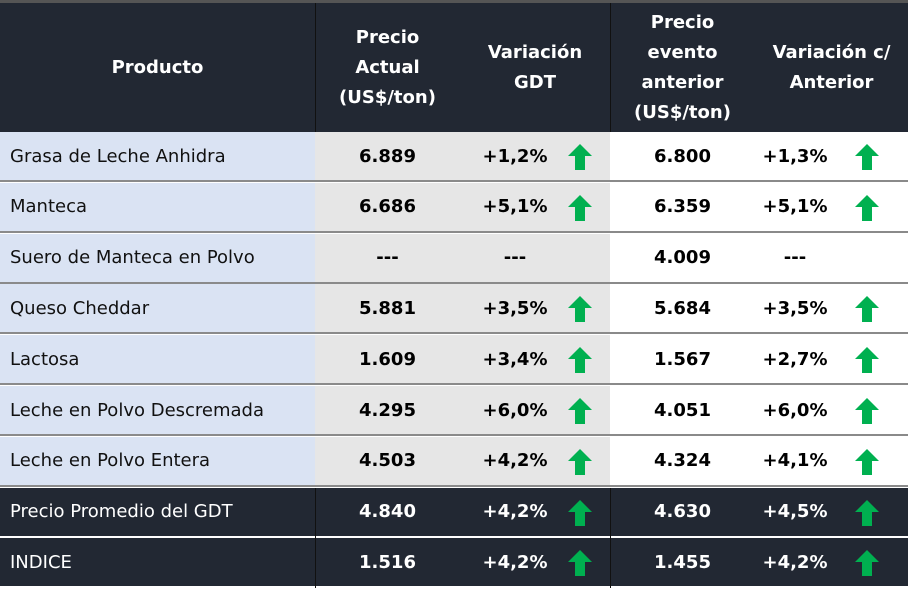 The image size is (910, 589). I want to click on previous-price: 4.630, so click(682, 511).